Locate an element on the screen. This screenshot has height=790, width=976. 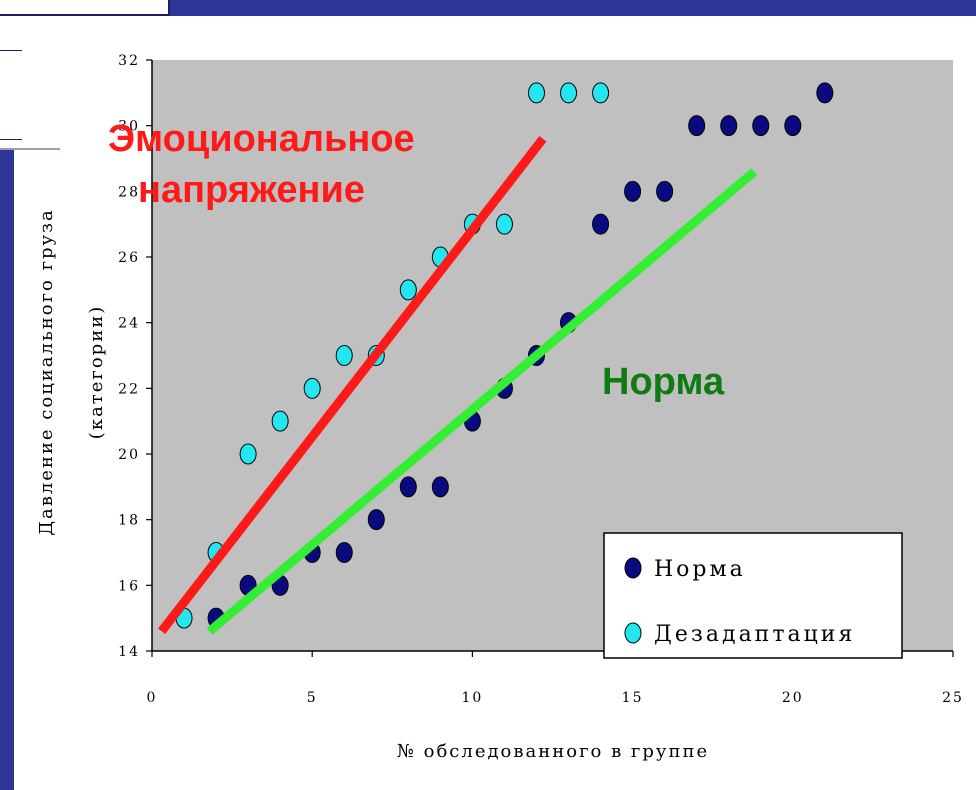
legend: Норма Дезадаптация is located at coordinates (753, 595).